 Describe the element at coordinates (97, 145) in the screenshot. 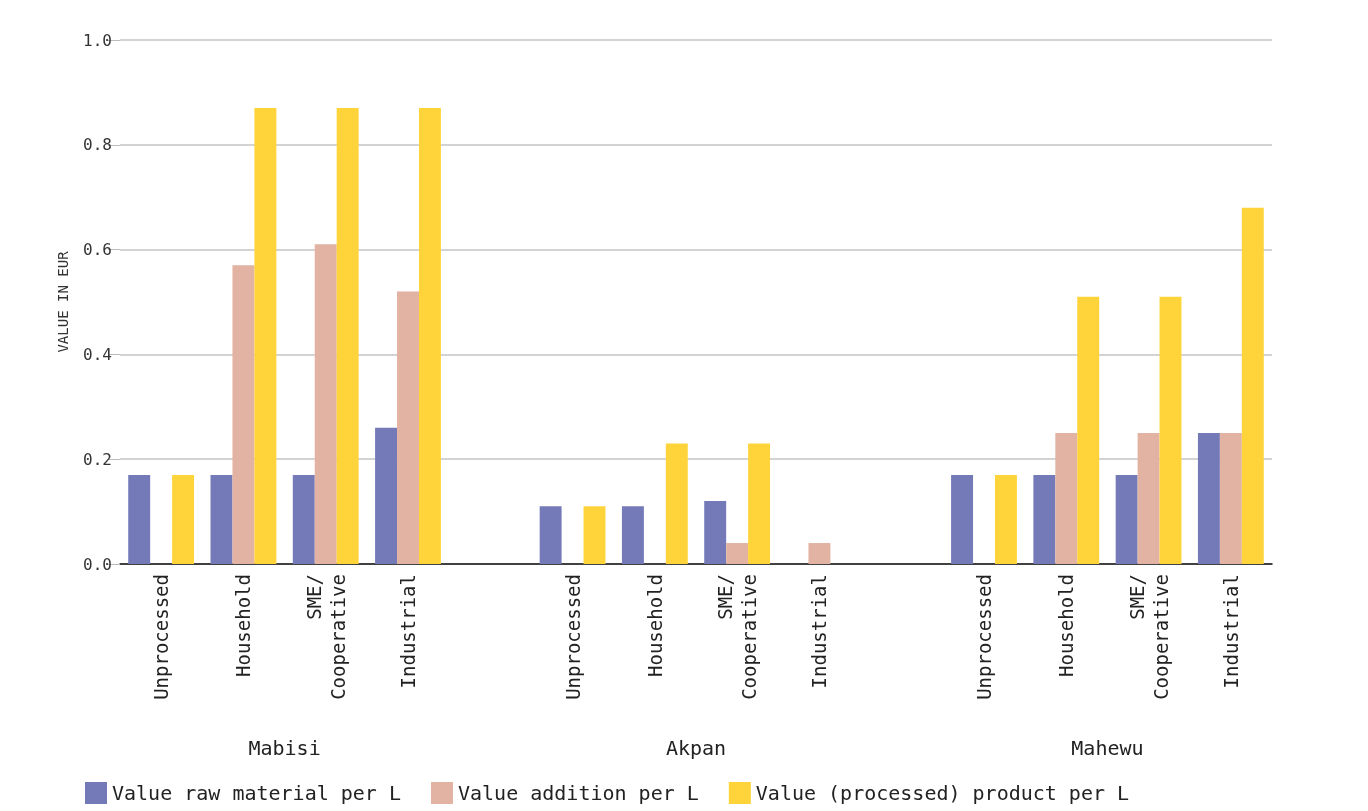

I see `y-tick-label: 0.8` at that location.